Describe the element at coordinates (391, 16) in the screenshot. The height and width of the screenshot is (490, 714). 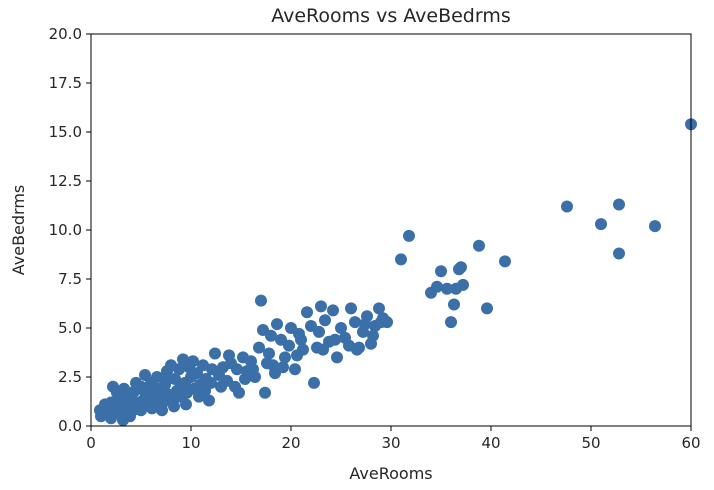
I see `chart-title: AveRooms vs AveBedrms` at that location.